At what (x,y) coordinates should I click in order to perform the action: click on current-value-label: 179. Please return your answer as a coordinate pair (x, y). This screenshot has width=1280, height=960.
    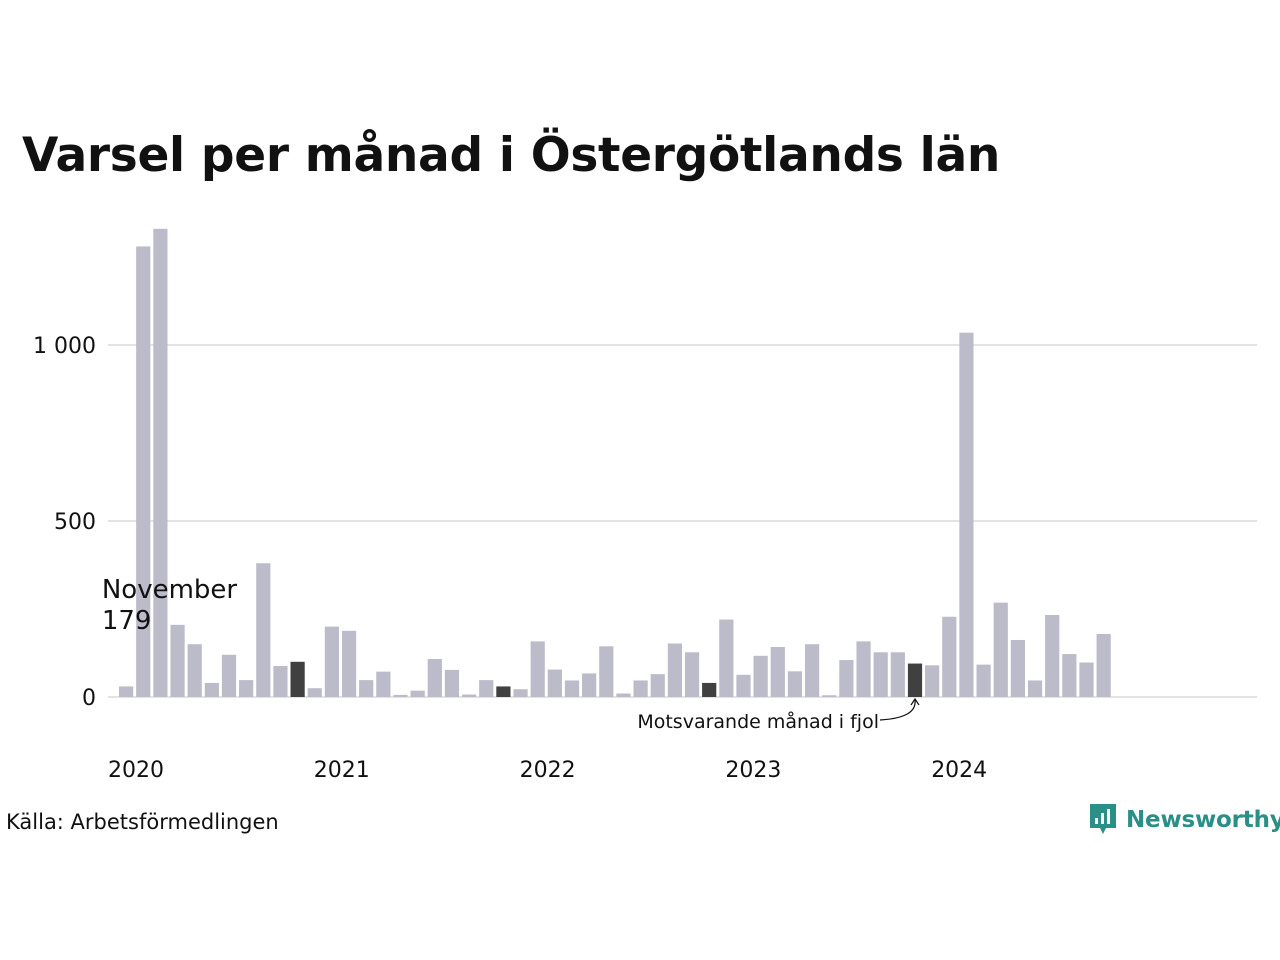
    Looking at the image, I should click on (127, 621).